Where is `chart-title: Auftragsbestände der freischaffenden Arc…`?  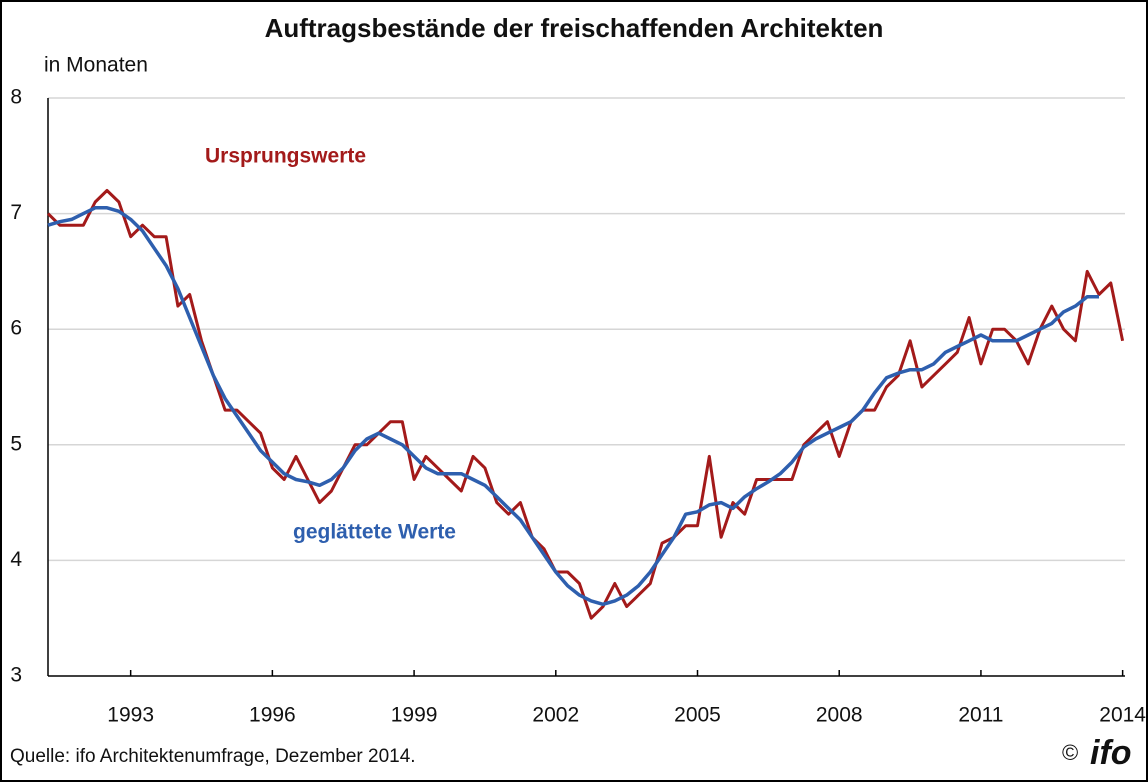 chart-title: Auftragsbestände der freischaffenden Arc… is located at coordinates (574, 28).